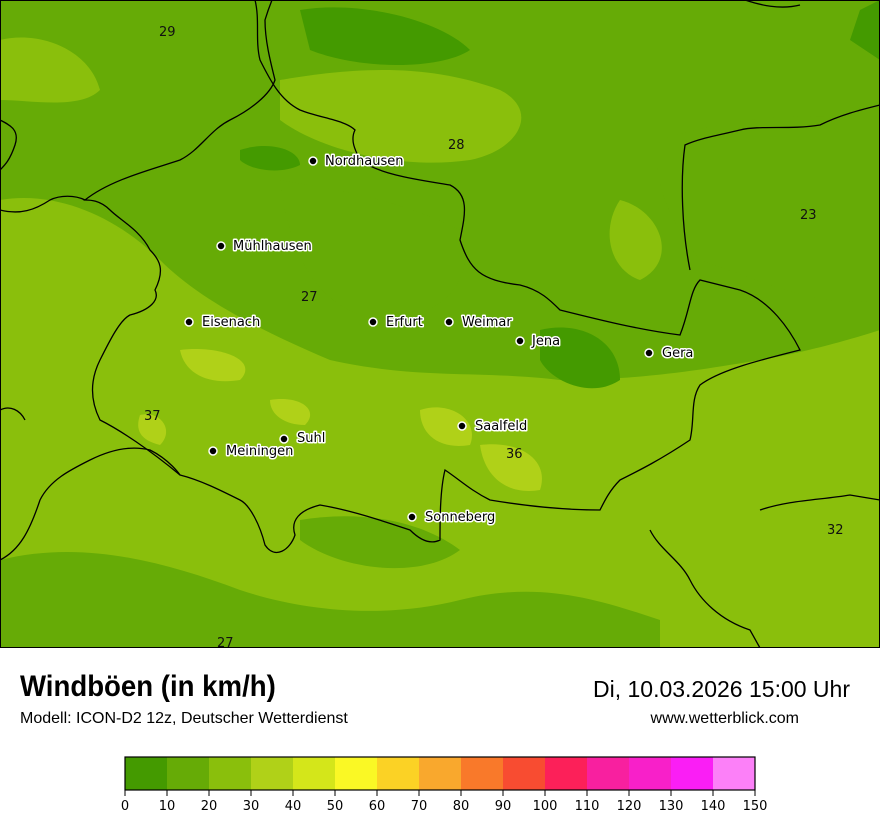  What do you see at coordinates (293, 806) in the screenshot?
I see `legend-tick-label: 40` at bounding box center [293, 806].